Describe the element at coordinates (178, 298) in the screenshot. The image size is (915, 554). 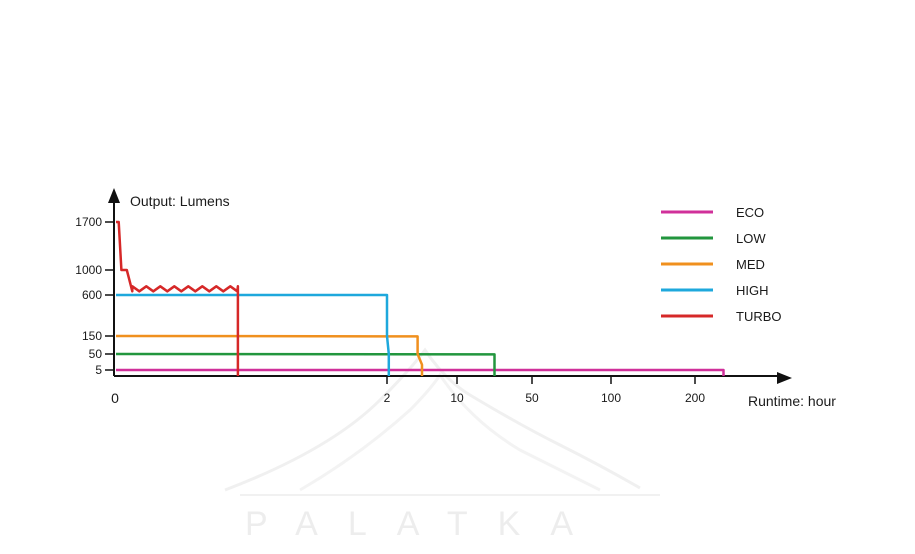
I see `series-line-turbo` at that location.